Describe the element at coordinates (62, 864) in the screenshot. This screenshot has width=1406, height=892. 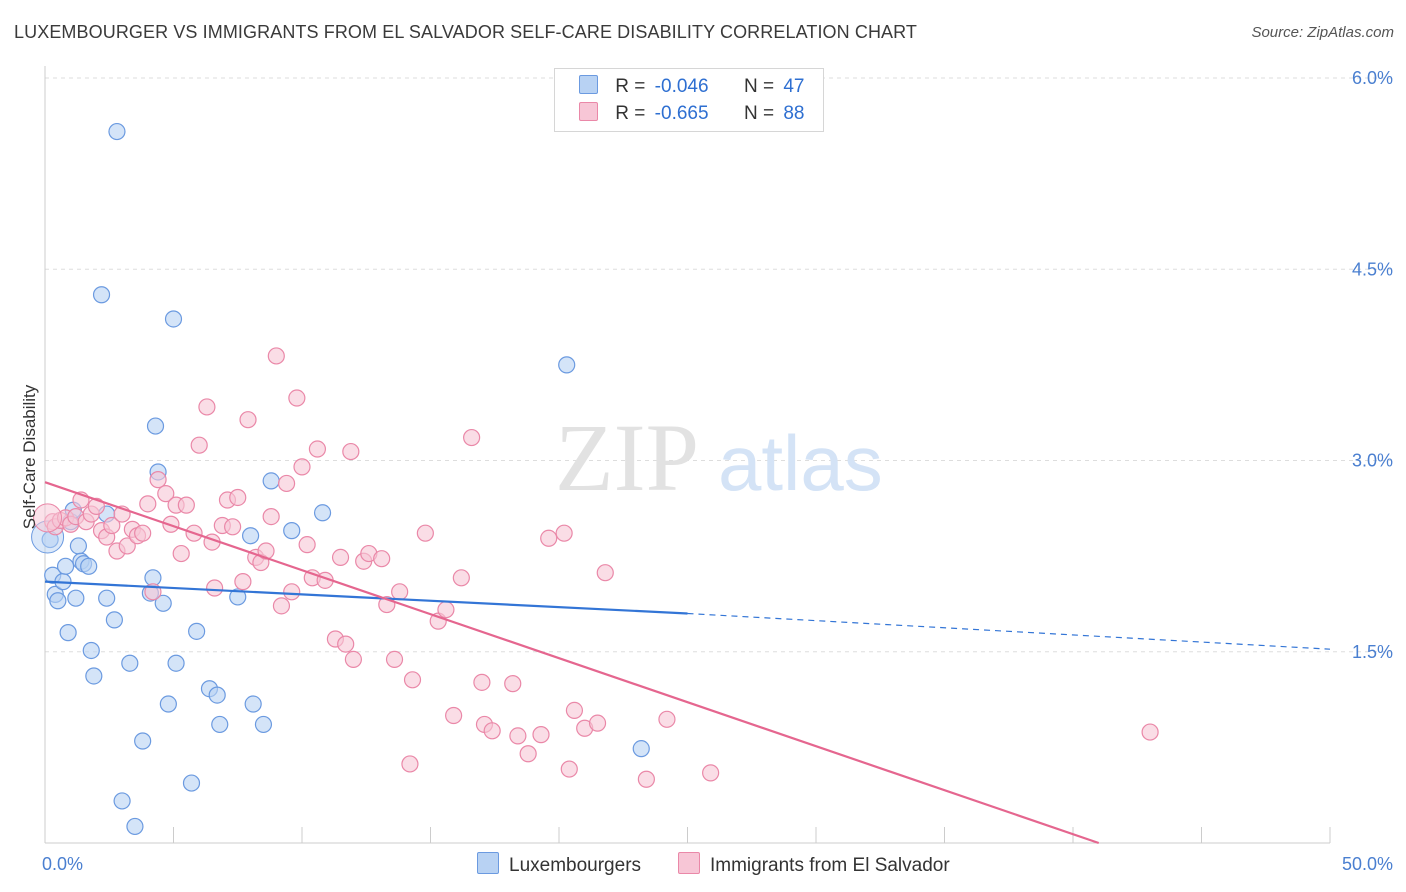
I see `x-tick-label: 0.0%` at that location.